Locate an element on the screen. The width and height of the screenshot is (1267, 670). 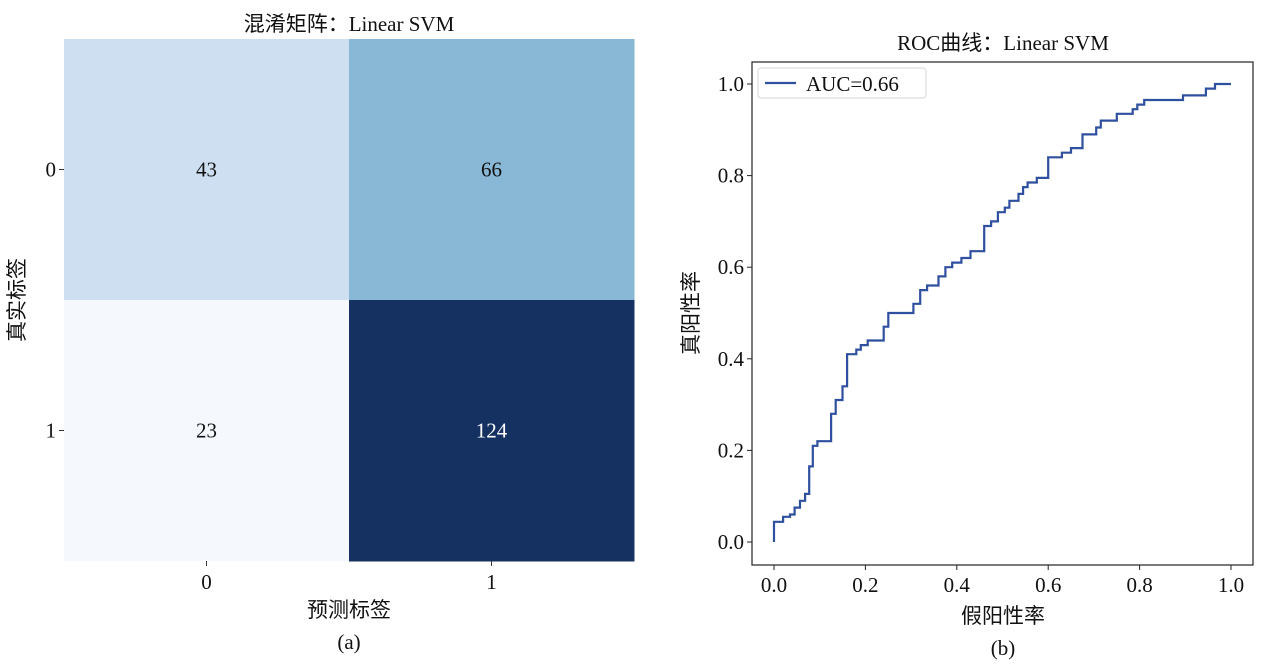
cm-cell-value-1-1: 124 is located at coordinates (492, 431).